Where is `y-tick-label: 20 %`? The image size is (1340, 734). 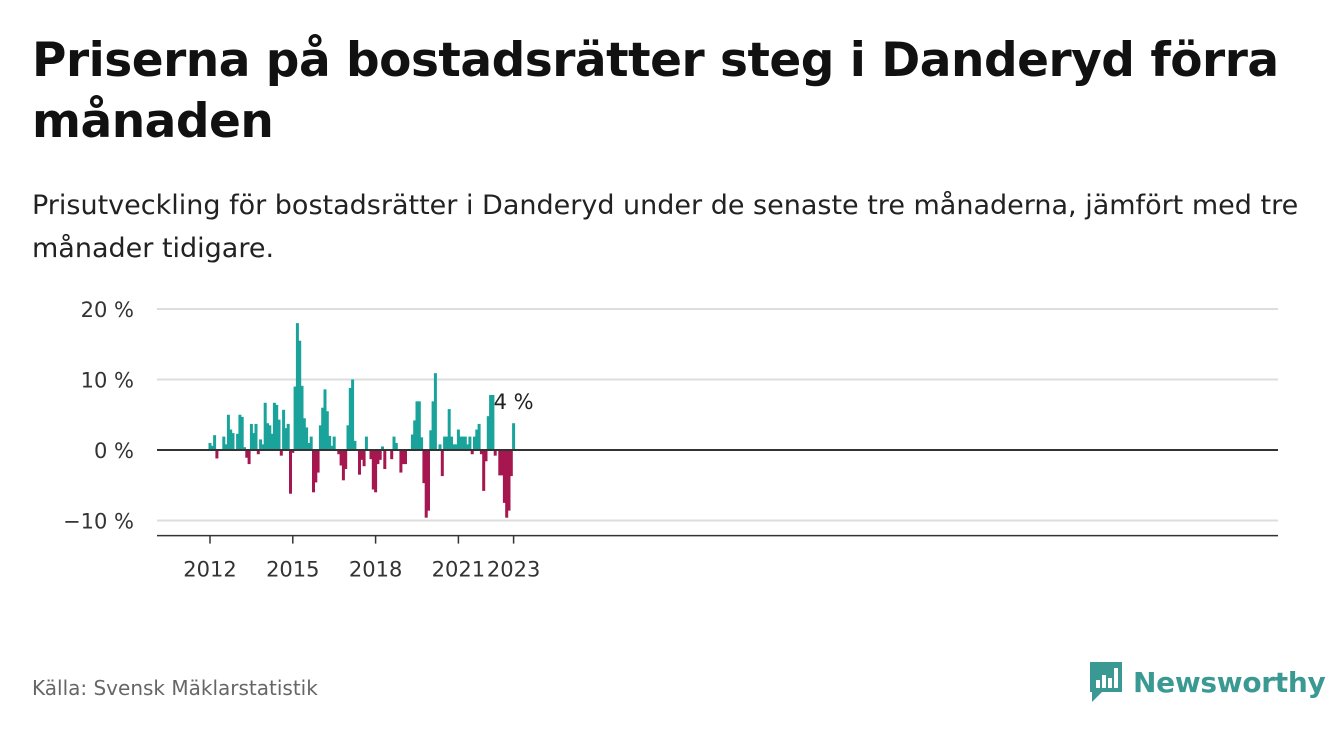 y-tick-label: 20 % is located at coordinates (107, 310).